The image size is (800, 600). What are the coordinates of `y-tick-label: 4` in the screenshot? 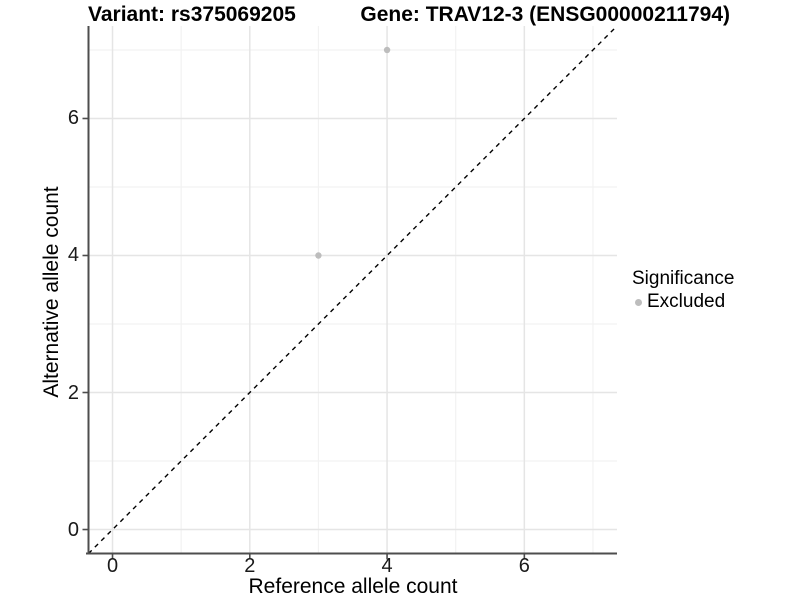 It's located at (73, 255).